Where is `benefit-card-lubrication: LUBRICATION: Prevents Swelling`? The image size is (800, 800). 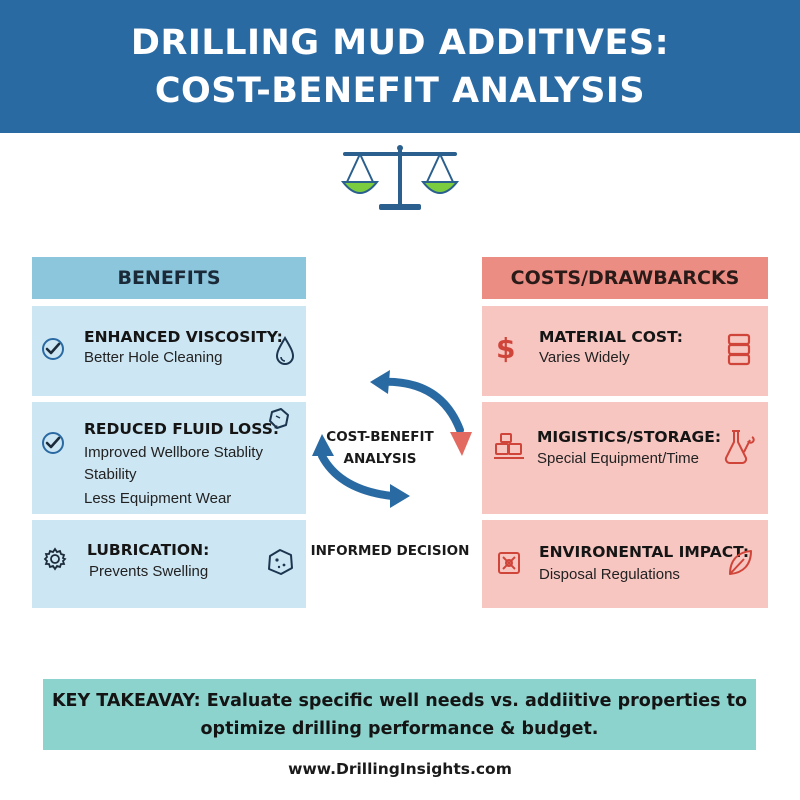
benefit-card-lubrication: LUBRICATION: Prevents Swelling is located at coordinates (169, 564).